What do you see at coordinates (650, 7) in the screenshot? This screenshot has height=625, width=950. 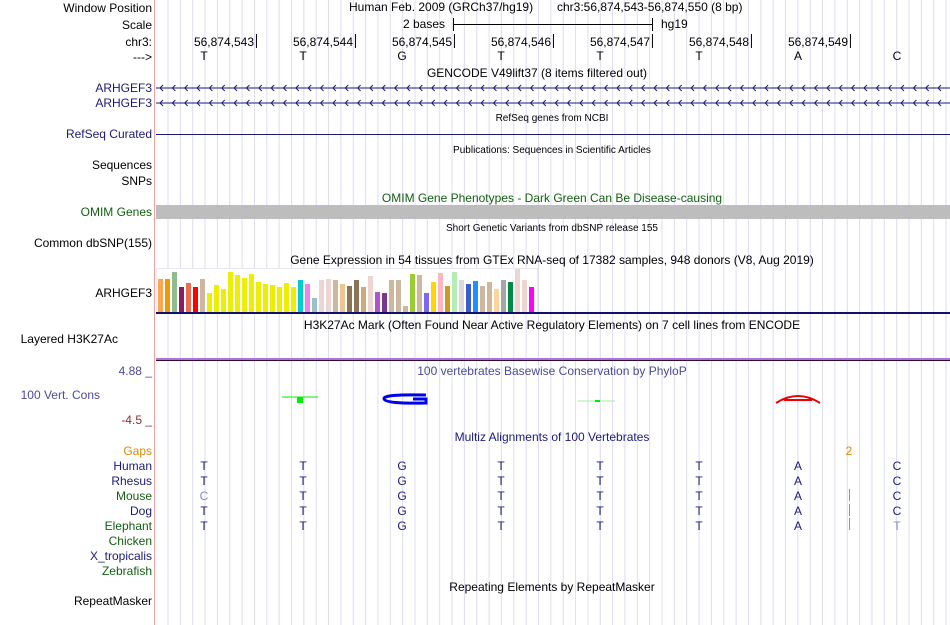 I see `position-readout: chr3:56,874,543-56,874,550 (8 bp)` at bounding box center [650, 7].